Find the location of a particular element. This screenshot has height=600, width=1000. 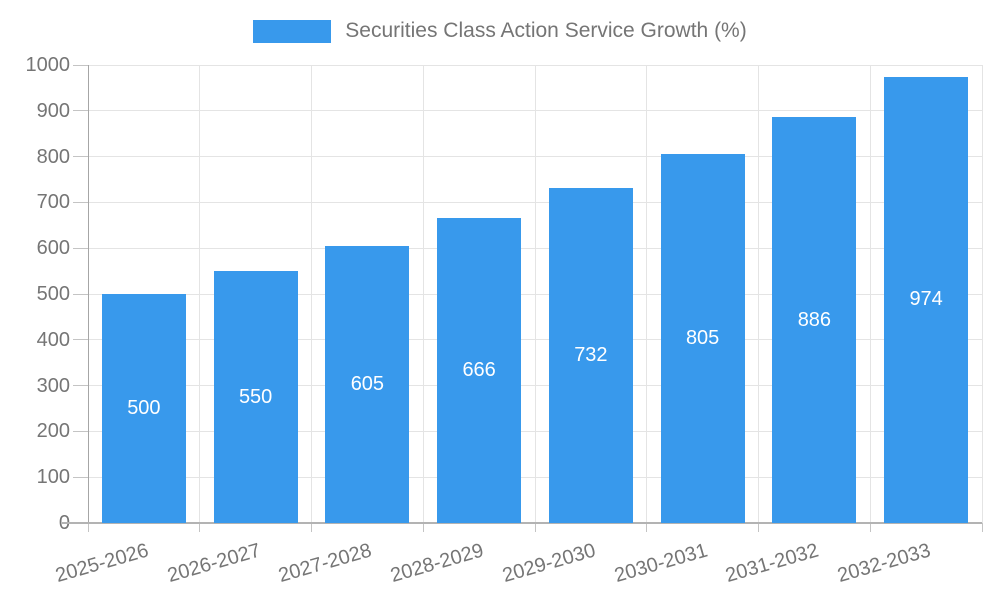

bar: 500 is located at coordinates (143, 408).